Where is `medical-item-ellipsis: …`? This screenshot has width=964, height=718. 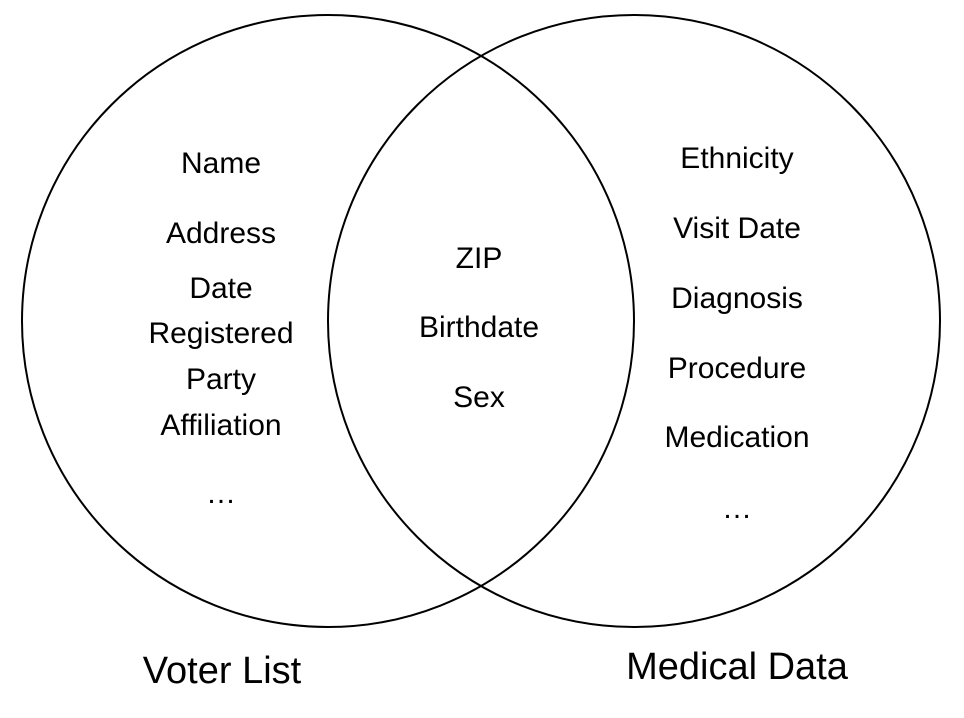
medical-item-ellipsis: … is located at coordinates (737, 508).